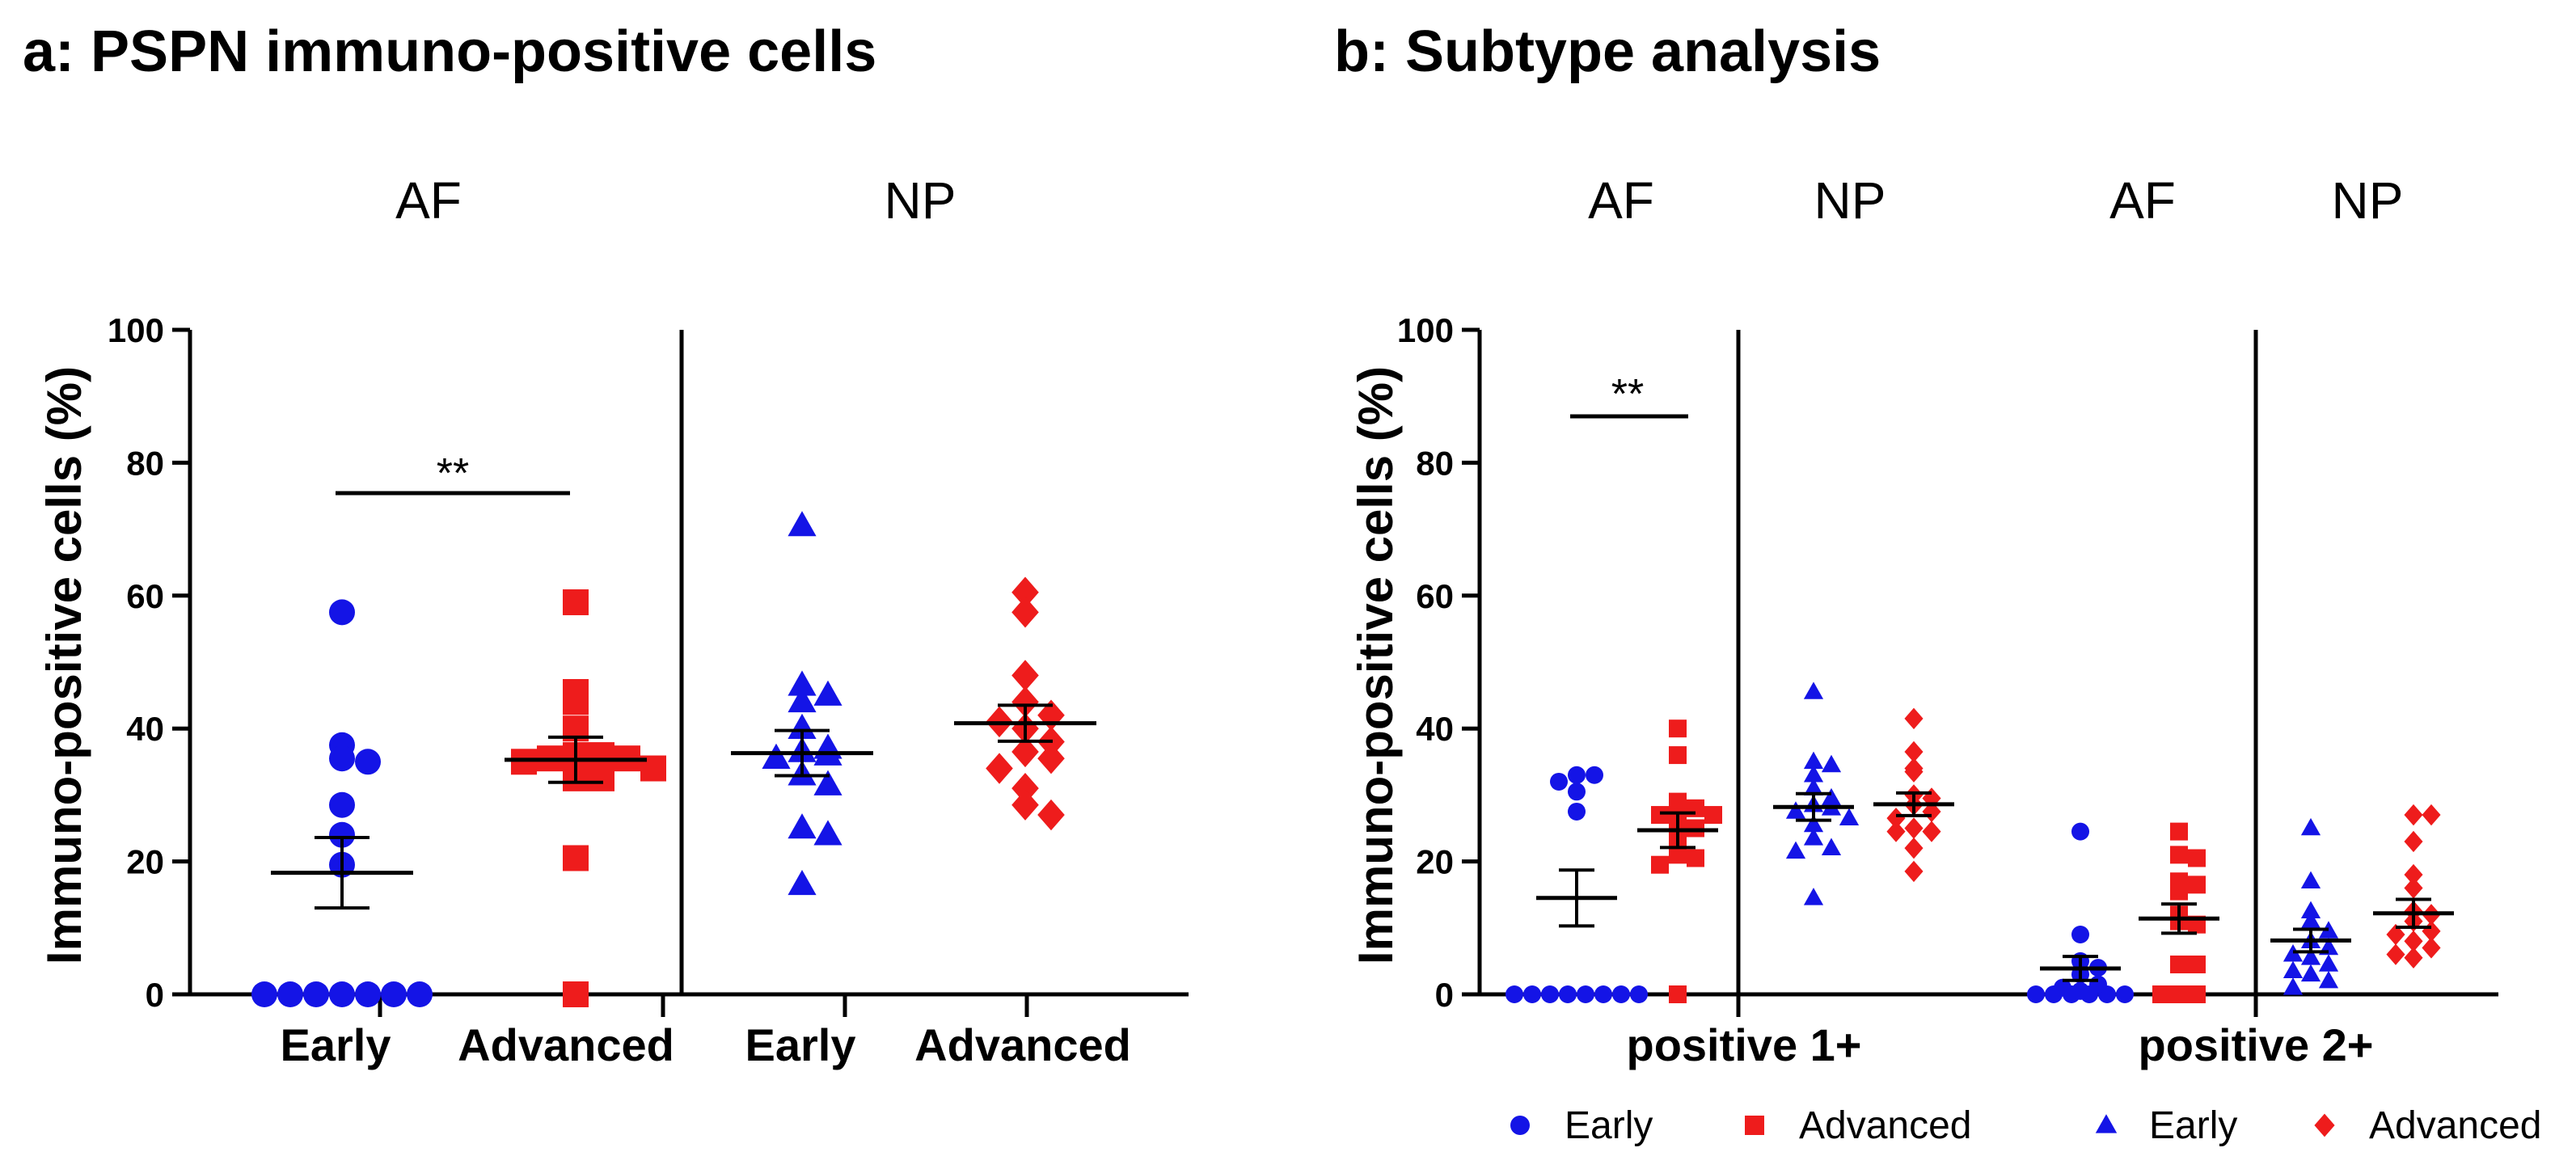 The width and height of the screenshot is (2576, 1173). Describe the element at coordinates (1743, 1044) in the screenshot. I see `panel-b-x-label-positive-1: positive 1+` at that location.